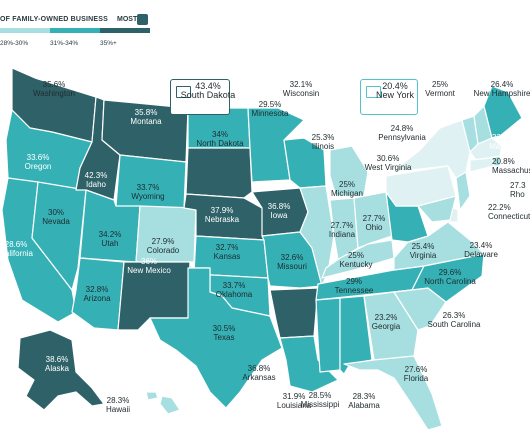 The width and height of the screenshot is (530, 442). What do you see at coordinates (500, 142) in the screenshot?
I see `label-maine: 33% Maine` at bounding box center [500, 142].